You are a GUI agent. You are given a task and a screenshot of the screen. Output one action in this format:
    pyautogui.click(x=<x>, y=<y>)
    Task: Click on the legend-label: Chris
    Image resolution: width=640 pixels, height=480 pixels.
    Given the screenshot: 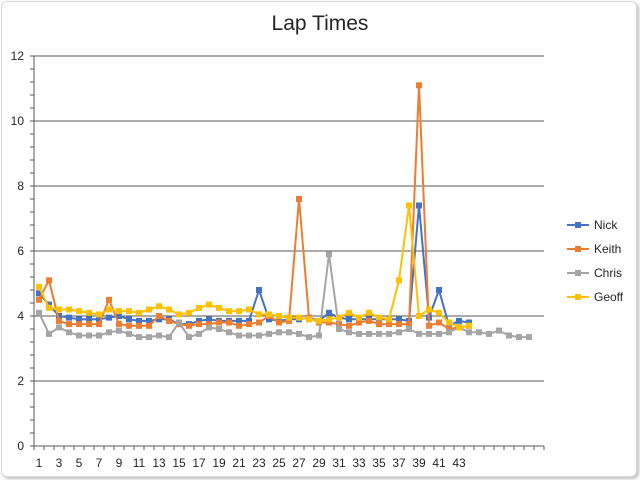 What is the action you would take?
    pyautogui.click(x=608, y=273)
    